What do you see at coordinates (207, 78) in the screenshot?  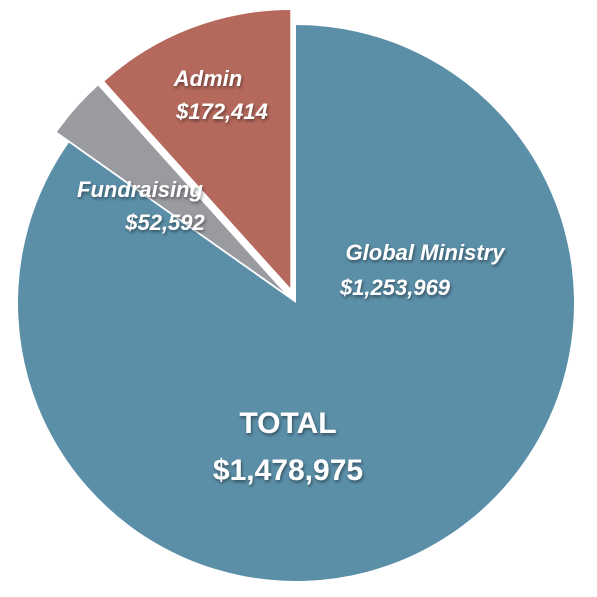 I see `slice-label-admin-name: Admin` at bounding box center [207, 78].